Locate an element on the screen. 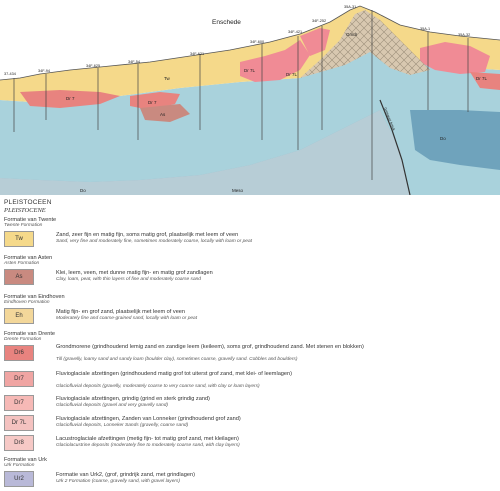 The width and height of the screenshot is (500, 491). place-label: Enschede is located at coordinates (226, 22).